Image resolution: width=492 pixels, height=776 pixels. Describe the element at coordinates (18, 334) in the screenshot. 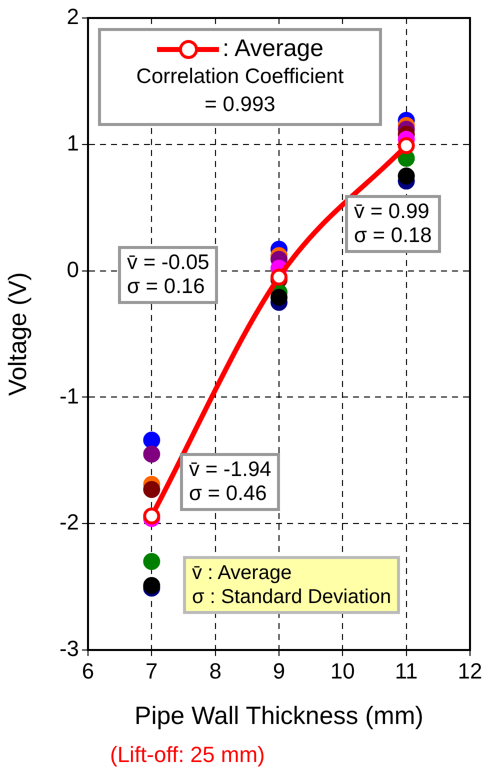

I see `y-axis-title: Voltage (V)` at that location.